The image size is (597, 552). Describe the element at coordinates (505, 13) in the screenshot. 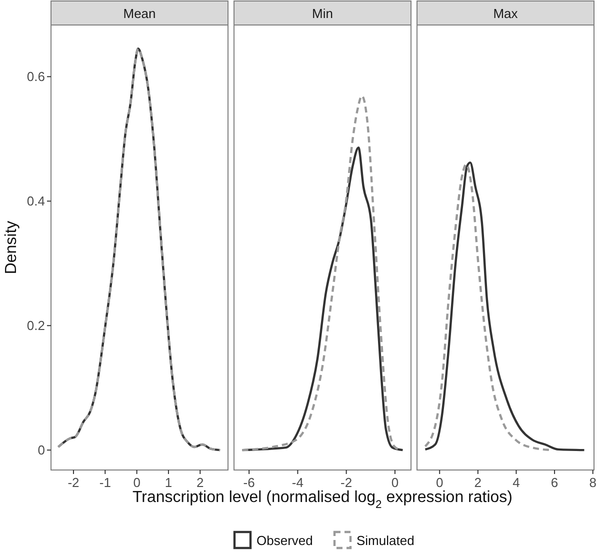

I see `chart-title: Max` at that location.